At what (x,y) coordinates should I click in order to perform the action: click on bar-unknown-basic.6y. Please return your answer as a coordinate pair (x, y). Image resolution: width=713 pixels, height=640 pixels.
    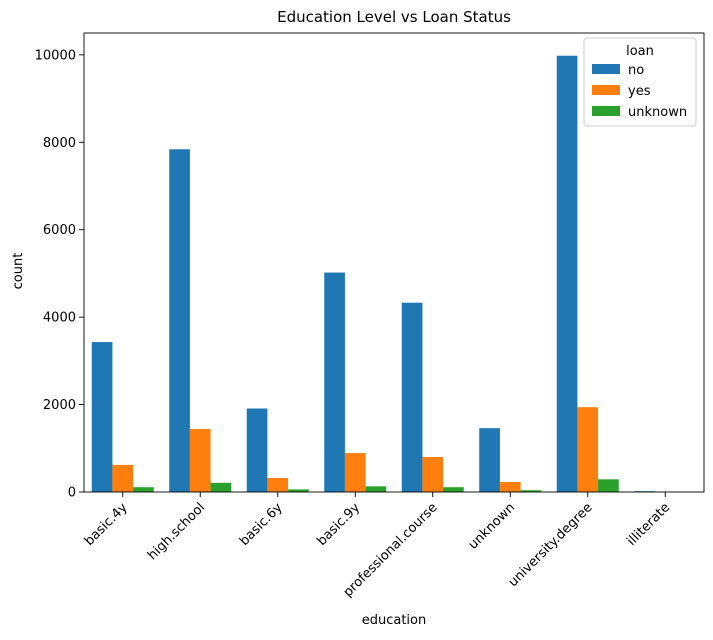
    Looking at the image, I should click on (298, 490).